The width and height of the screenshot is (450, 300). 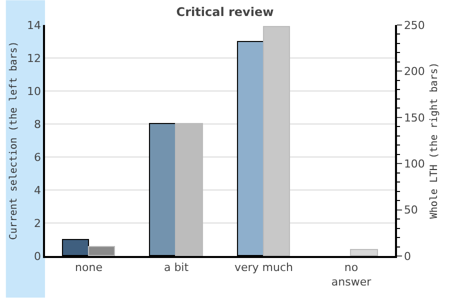 I want to click on y-tick-label: 12, so click(x=34, y=58).